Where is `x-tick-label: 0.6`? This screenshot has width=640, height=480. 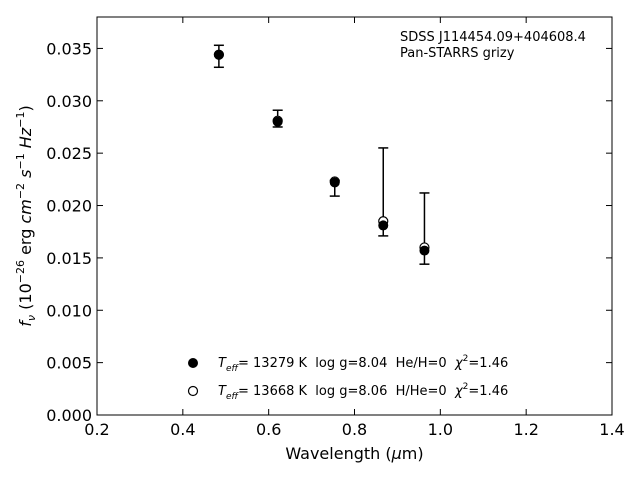
x-tick-label: 0.6 is located at coordinates (268, 429).